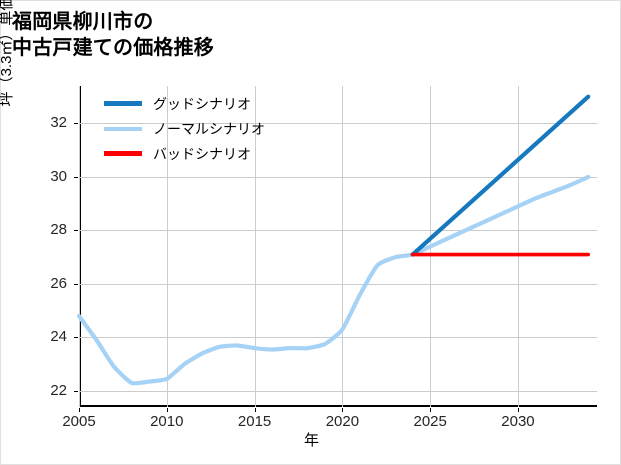 This screenshot has height=465, width=621. I want to click on x-tick-label: 2015, so click(254, 421).